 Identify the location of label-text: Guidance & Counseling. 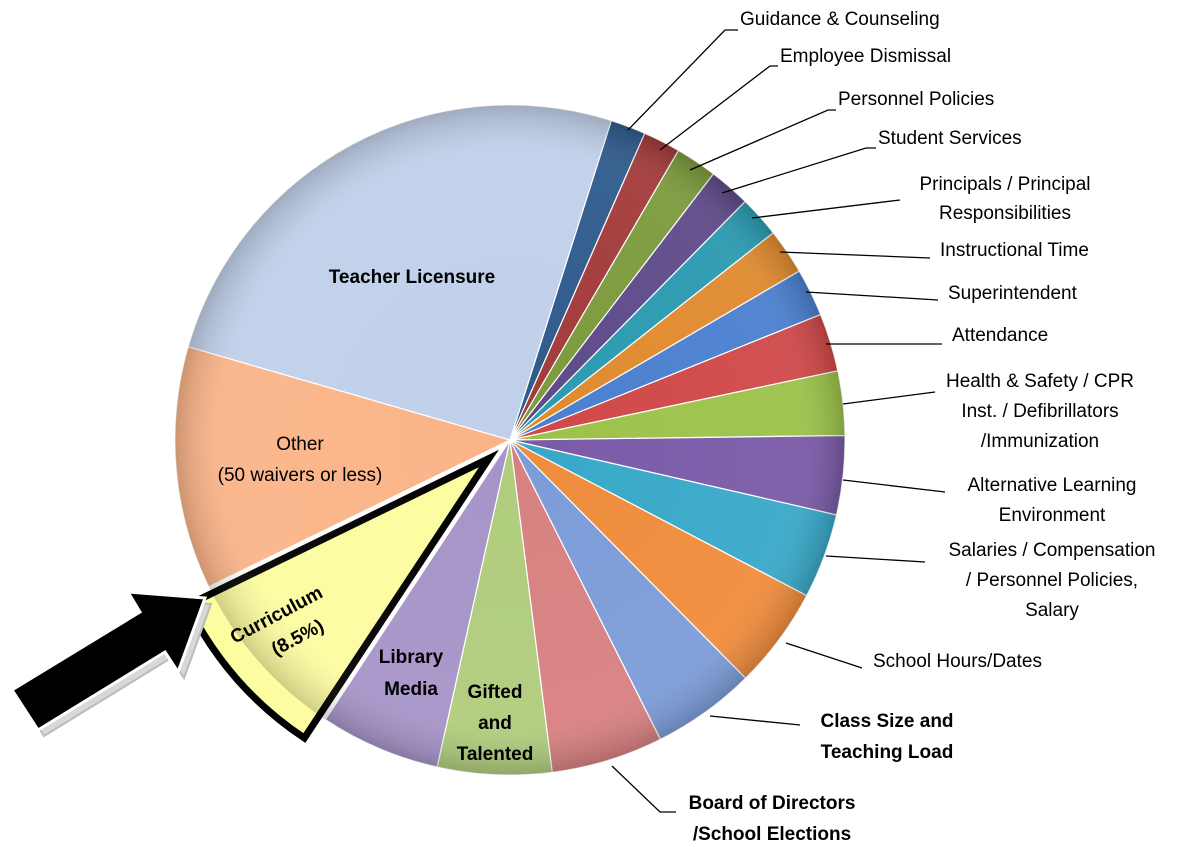
(840, 19).